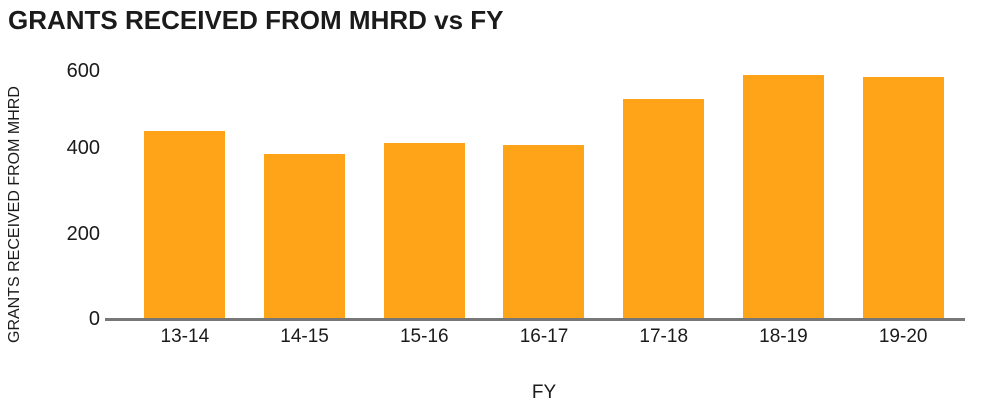 The width and height of the screenshot is (983, 412). I want to click on x-axis-tick-labels: 13-14 14-15 15-16 16-17 17-18 18-19 19-20, so click(544, 337).